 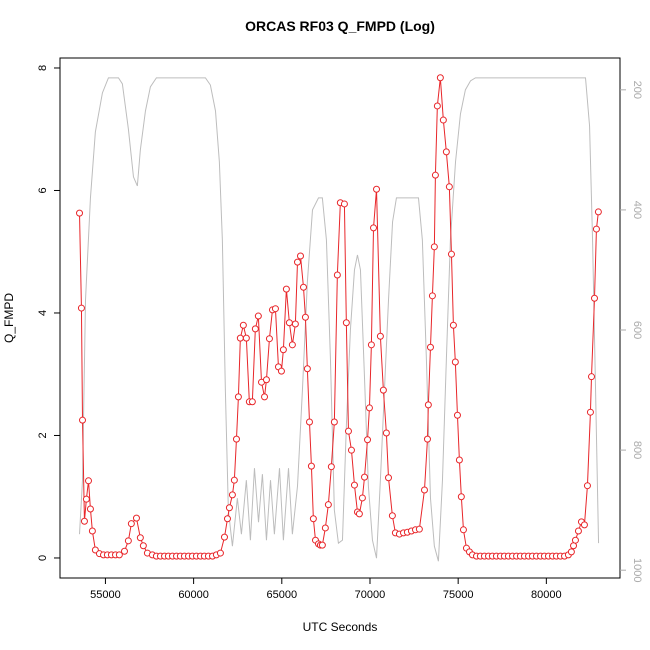 What do you see at coordinates (340, 627) in the screenshot?
I see `x-axis-title: UTC Seconds` at bounding box center [340, 627].